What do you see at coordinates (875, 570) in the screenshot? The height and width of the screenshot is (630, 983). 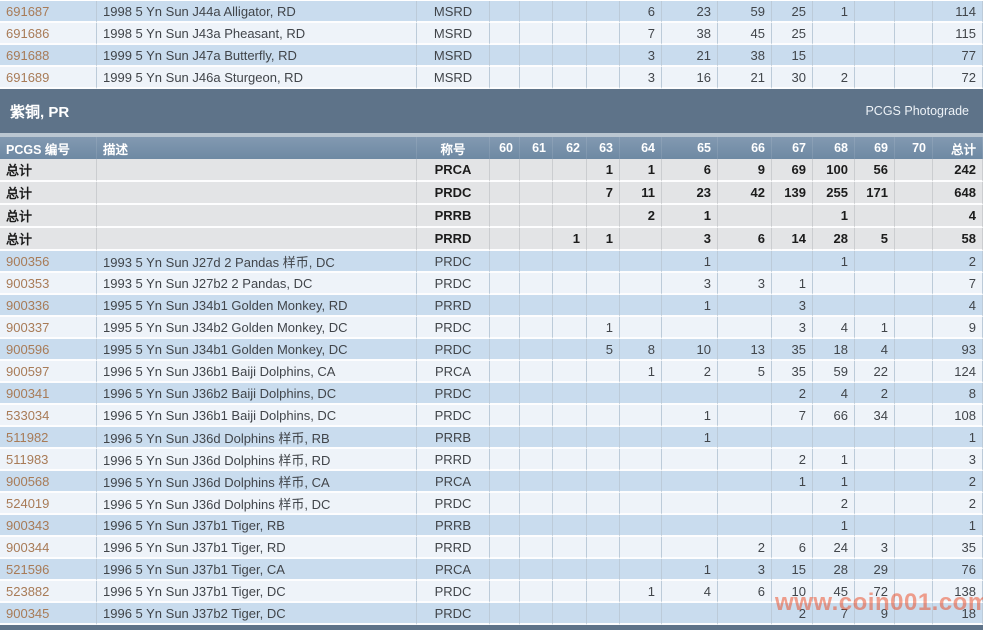 I see `pop-69-cell: 29` at bounding box center [875, 570].